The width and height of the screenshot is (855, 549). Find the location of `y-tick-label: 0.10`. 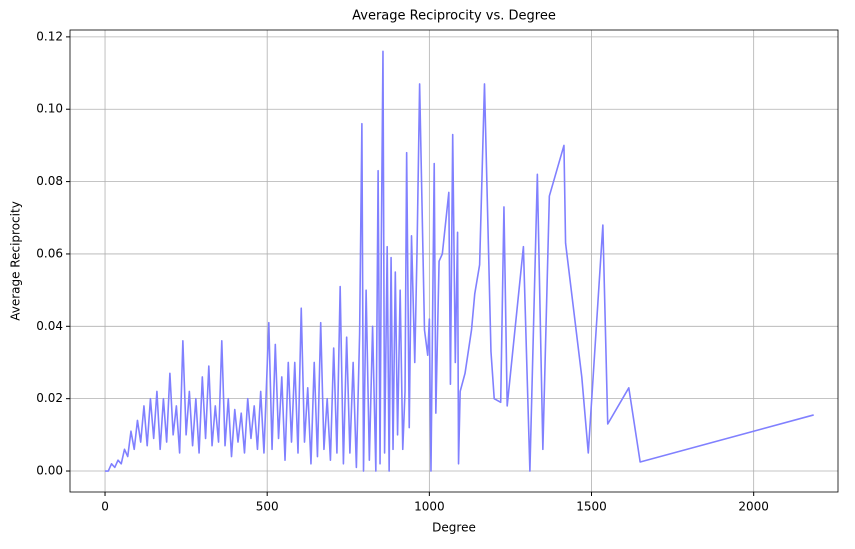

y-tick-label: 0.10 is located at coordinates (49, 109).